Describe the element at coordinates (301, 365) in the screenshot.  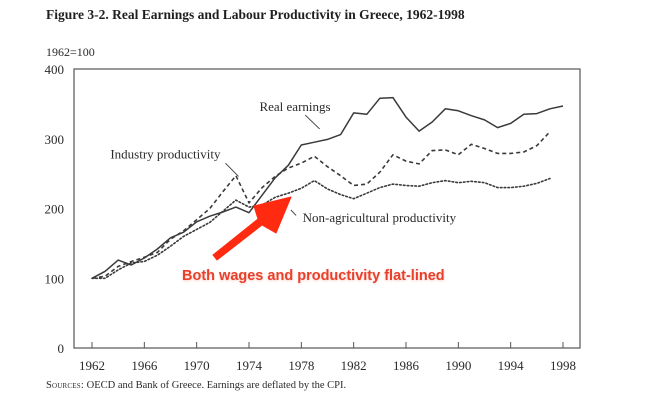
I see `x-tick-label: 1978` at that location.